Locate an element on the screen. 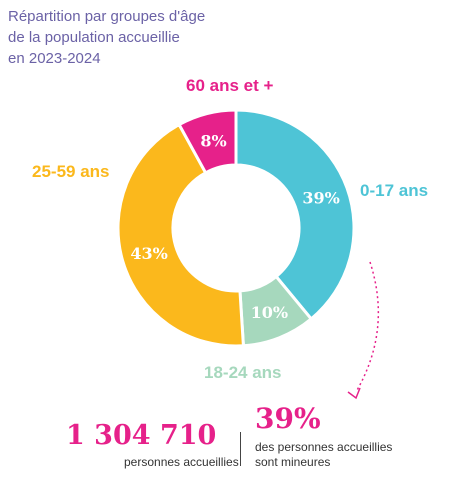 This screenshot has width=451, height=500. count-value: 1 304 710 is located at coordinates (141, 435).